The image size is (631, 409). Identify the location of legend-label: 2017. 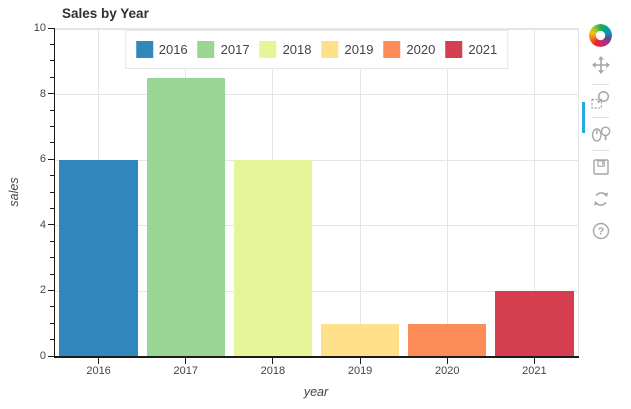
(235, 49).